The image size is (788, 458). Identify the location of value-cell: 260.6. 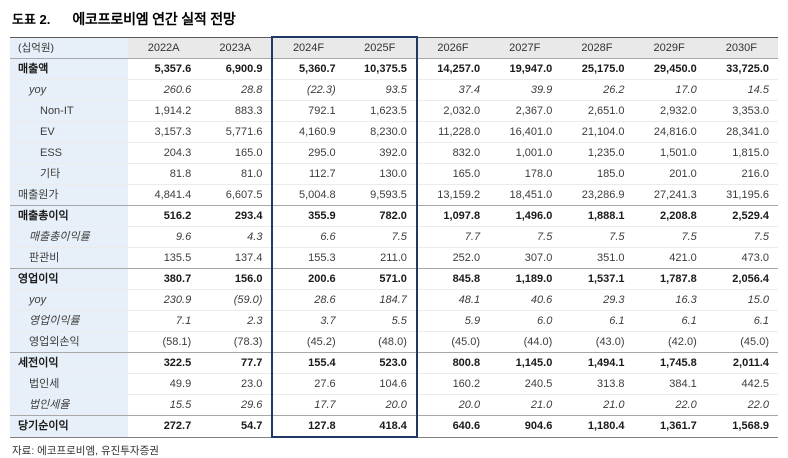
(164, 90).